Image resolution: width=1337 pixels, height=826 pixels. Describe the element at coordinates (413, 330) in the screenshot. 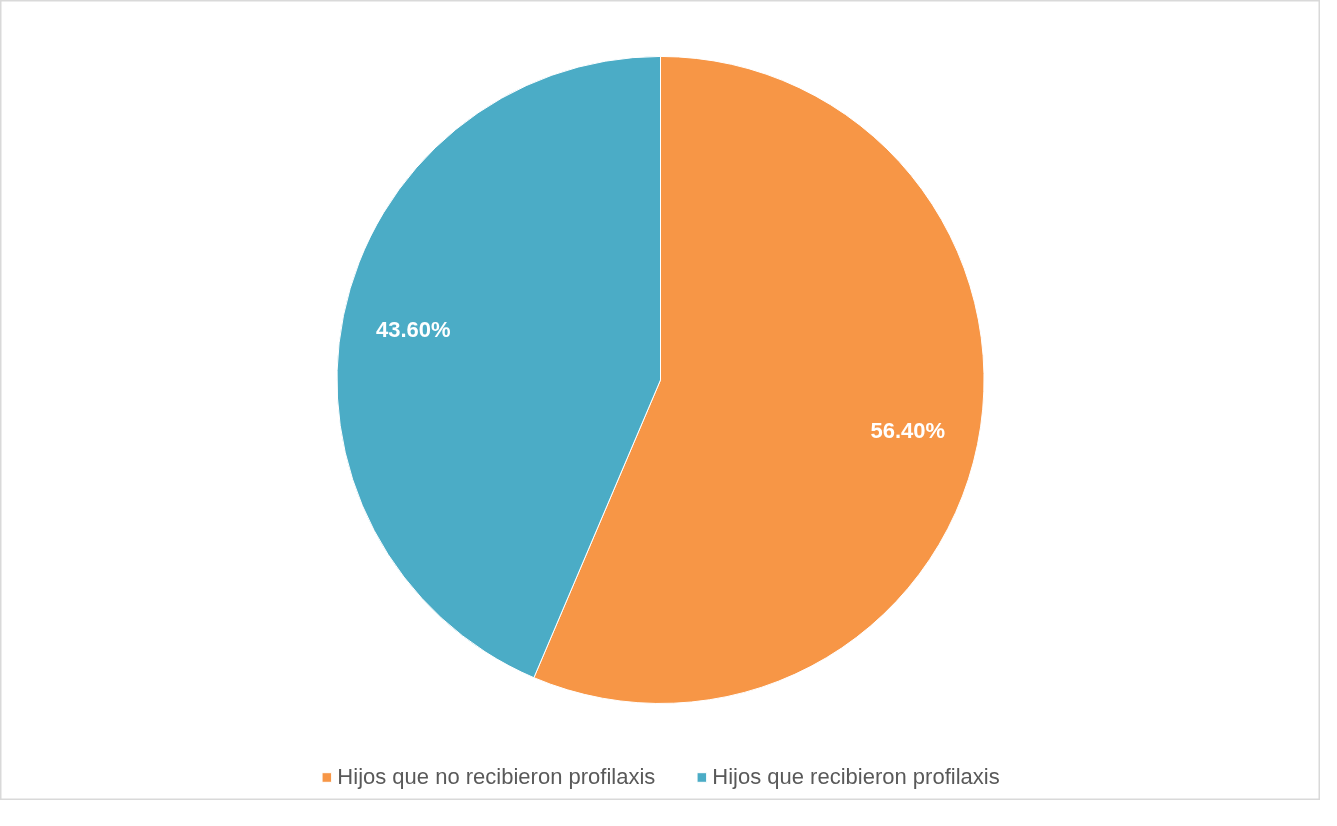

I see `data-label: 43.60%` at that location.